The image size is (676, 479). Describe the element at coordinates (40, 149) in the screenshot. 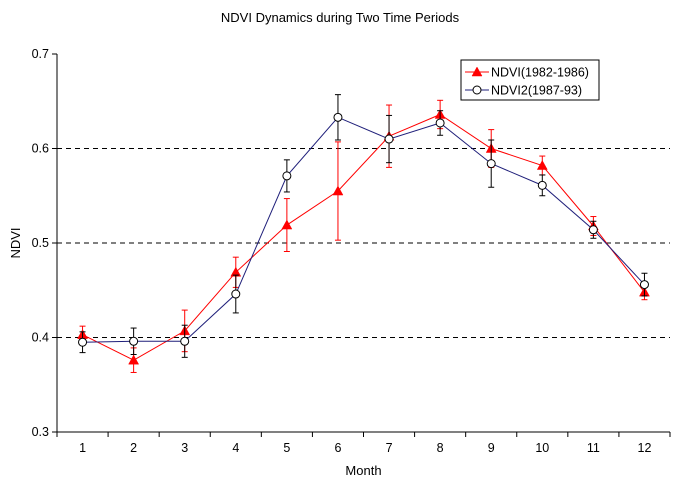

I see `y-tick-label: 0.6` at that location.